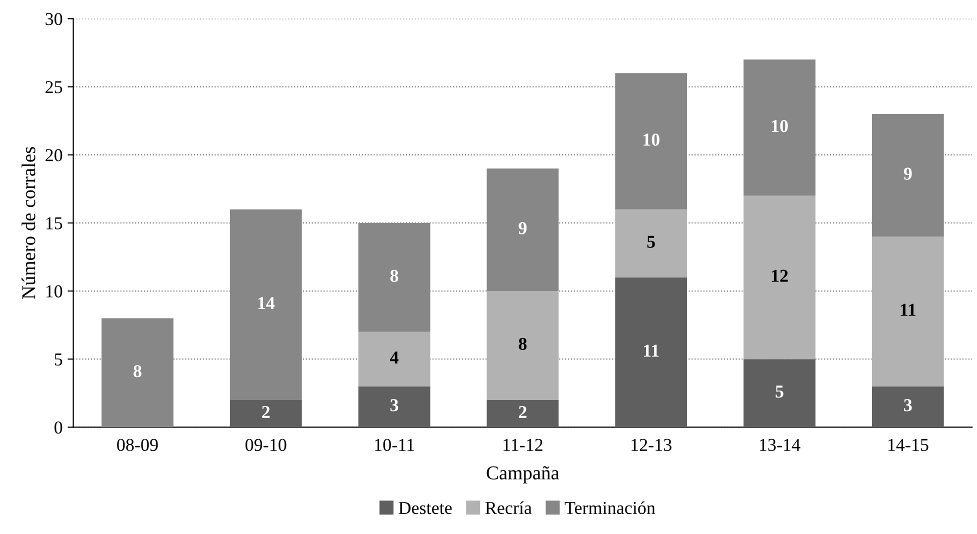  What do you see at coordinates (54, 19) in the screenshot?
I see `y-tick-label: 30` at bounding box center [54, 19].